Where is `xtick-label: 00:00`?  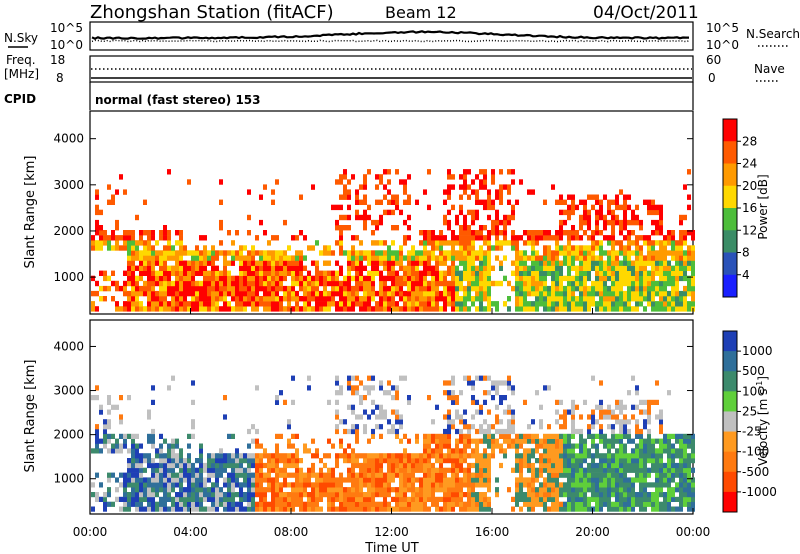 xtick-label: 00:00 is located at coordinates (90, 532).